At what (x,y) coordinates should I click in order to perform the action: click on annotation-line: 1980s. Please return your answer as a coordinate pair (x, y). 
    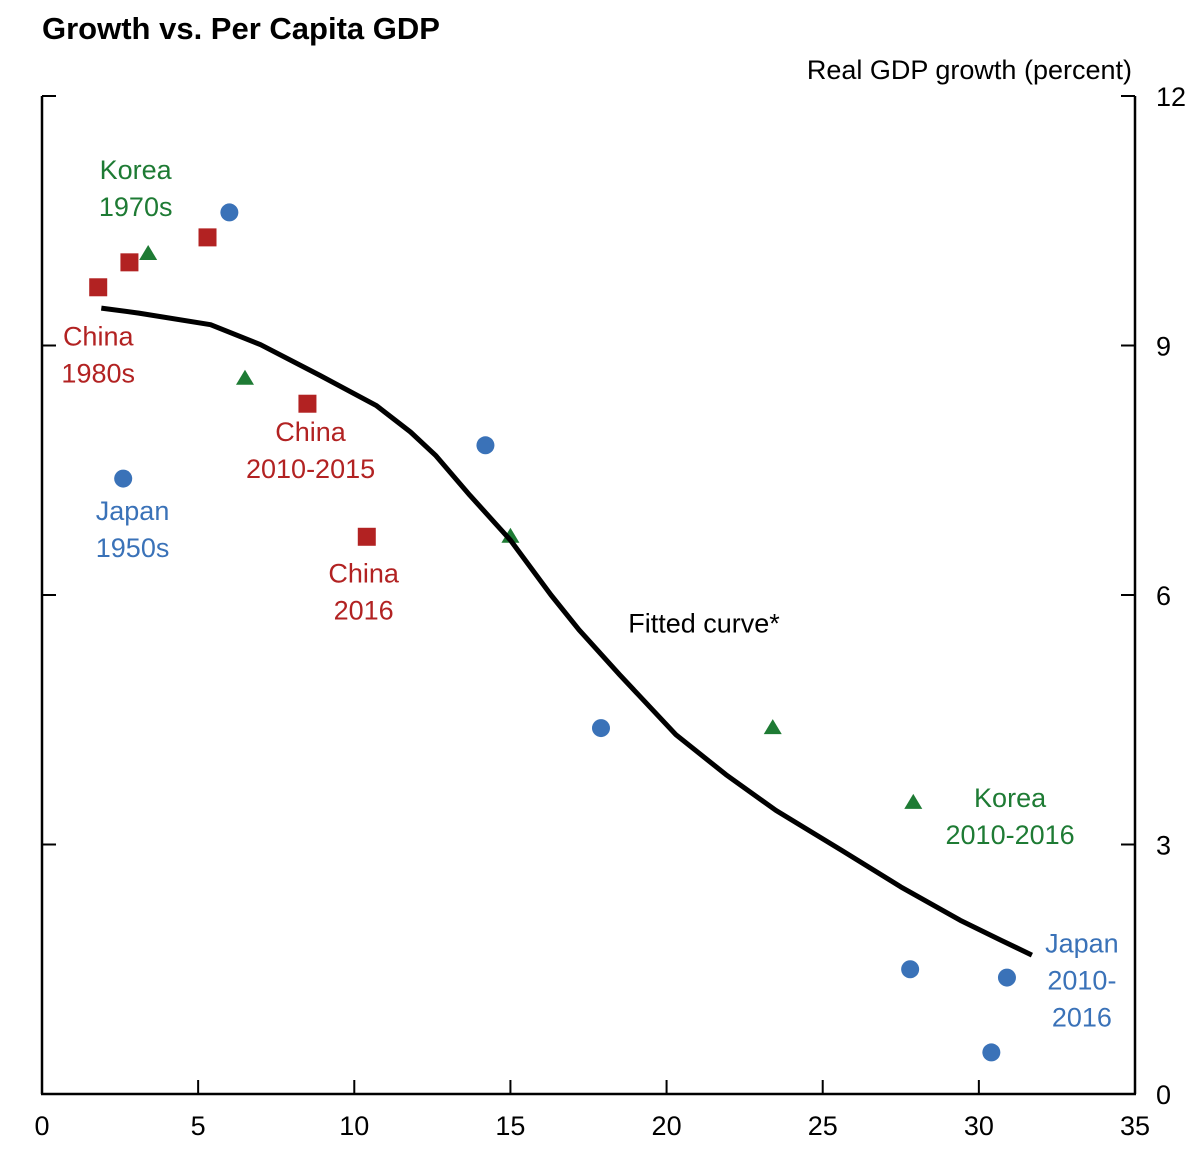
    Looking at the image, I should click on (98, 374).